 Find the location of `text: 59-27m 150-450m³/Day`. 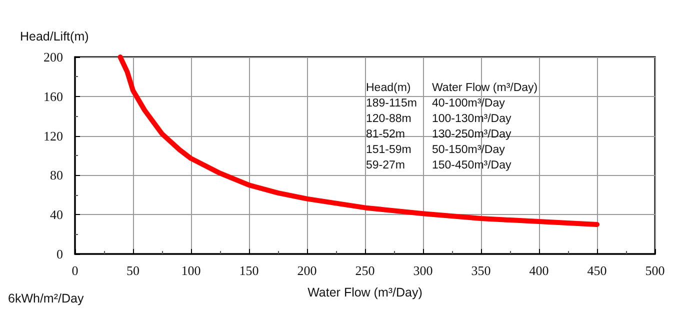

text: 59-27m 150-450m³/Day is located at coordinates (439, 166).